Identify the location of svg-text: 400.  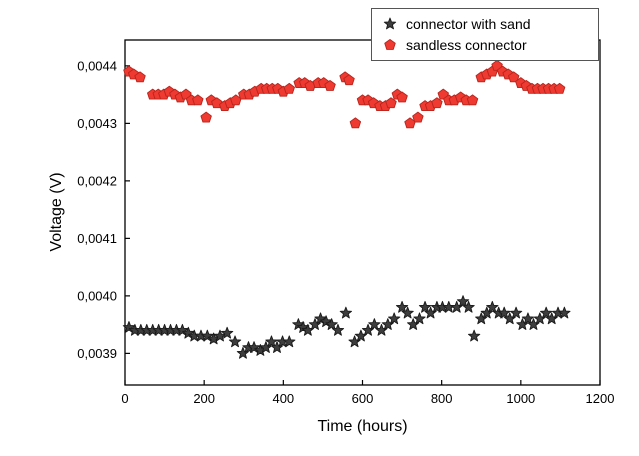
(283, 398).